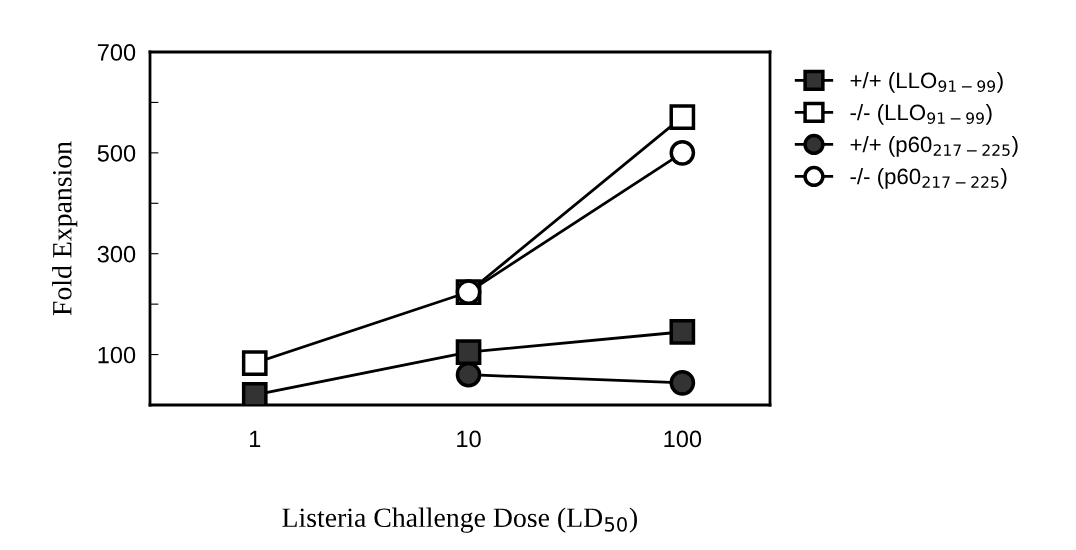 This screenshot has width=1076, height=550. I want to click on y-tick-label: 500, so click(116, 153).